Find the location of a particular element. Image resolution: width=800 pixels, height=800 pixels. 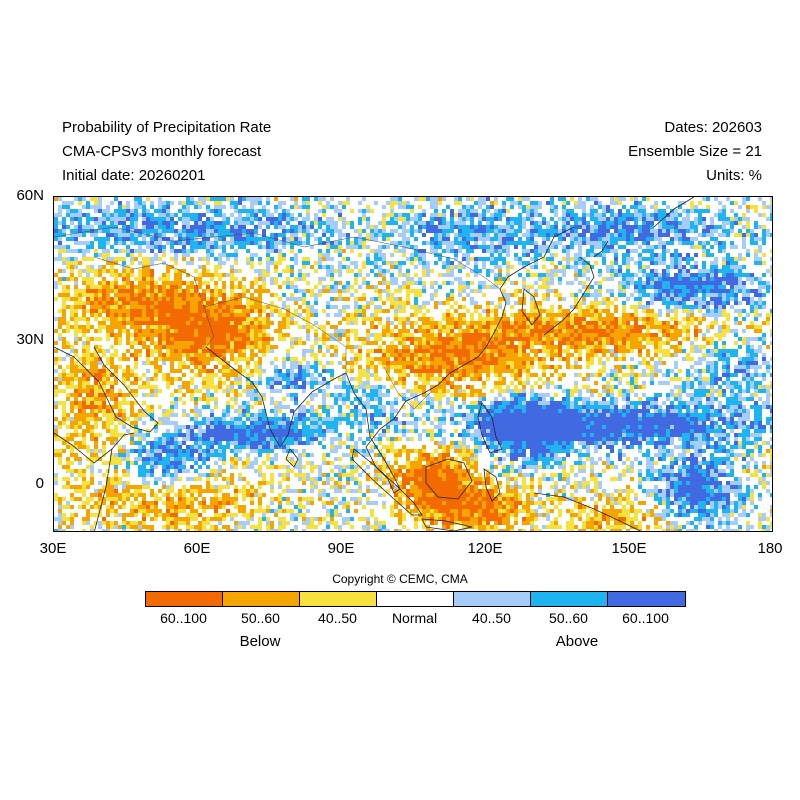

lat-label-30n: 30N is located at coordinates (30, 339).